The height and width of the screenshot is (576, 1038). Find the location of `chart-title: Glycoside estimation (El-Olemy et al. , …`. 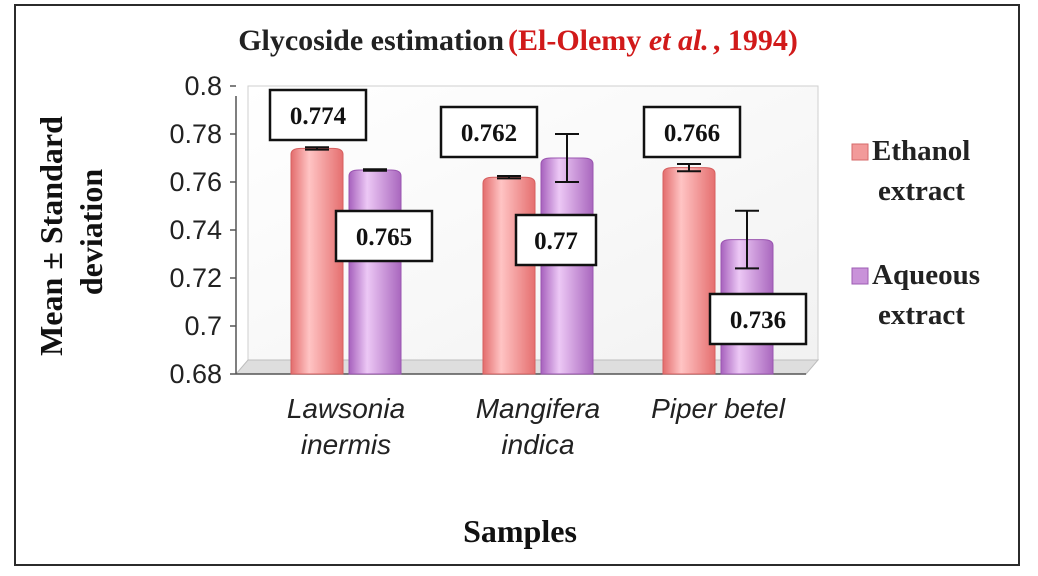

chart-title: Glycoside estimation (El-Olemy et al. , … is located at coordinates (518, 40).